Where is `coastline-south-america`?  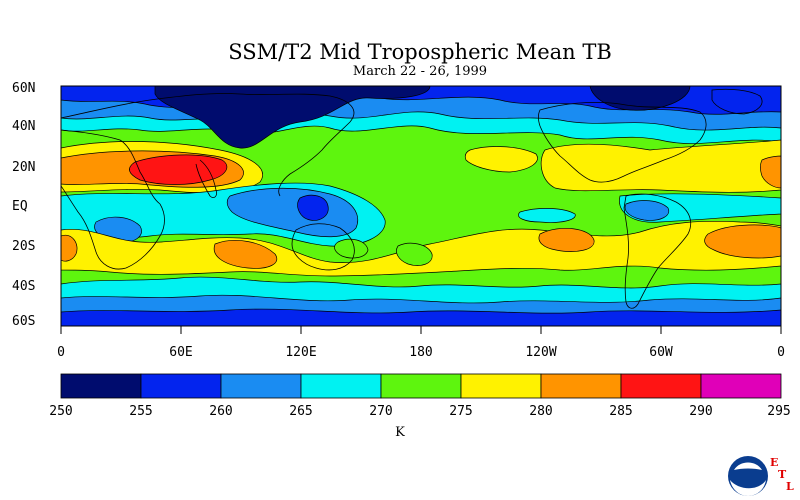
coastline-south-america is located at coordinates (657, 251).